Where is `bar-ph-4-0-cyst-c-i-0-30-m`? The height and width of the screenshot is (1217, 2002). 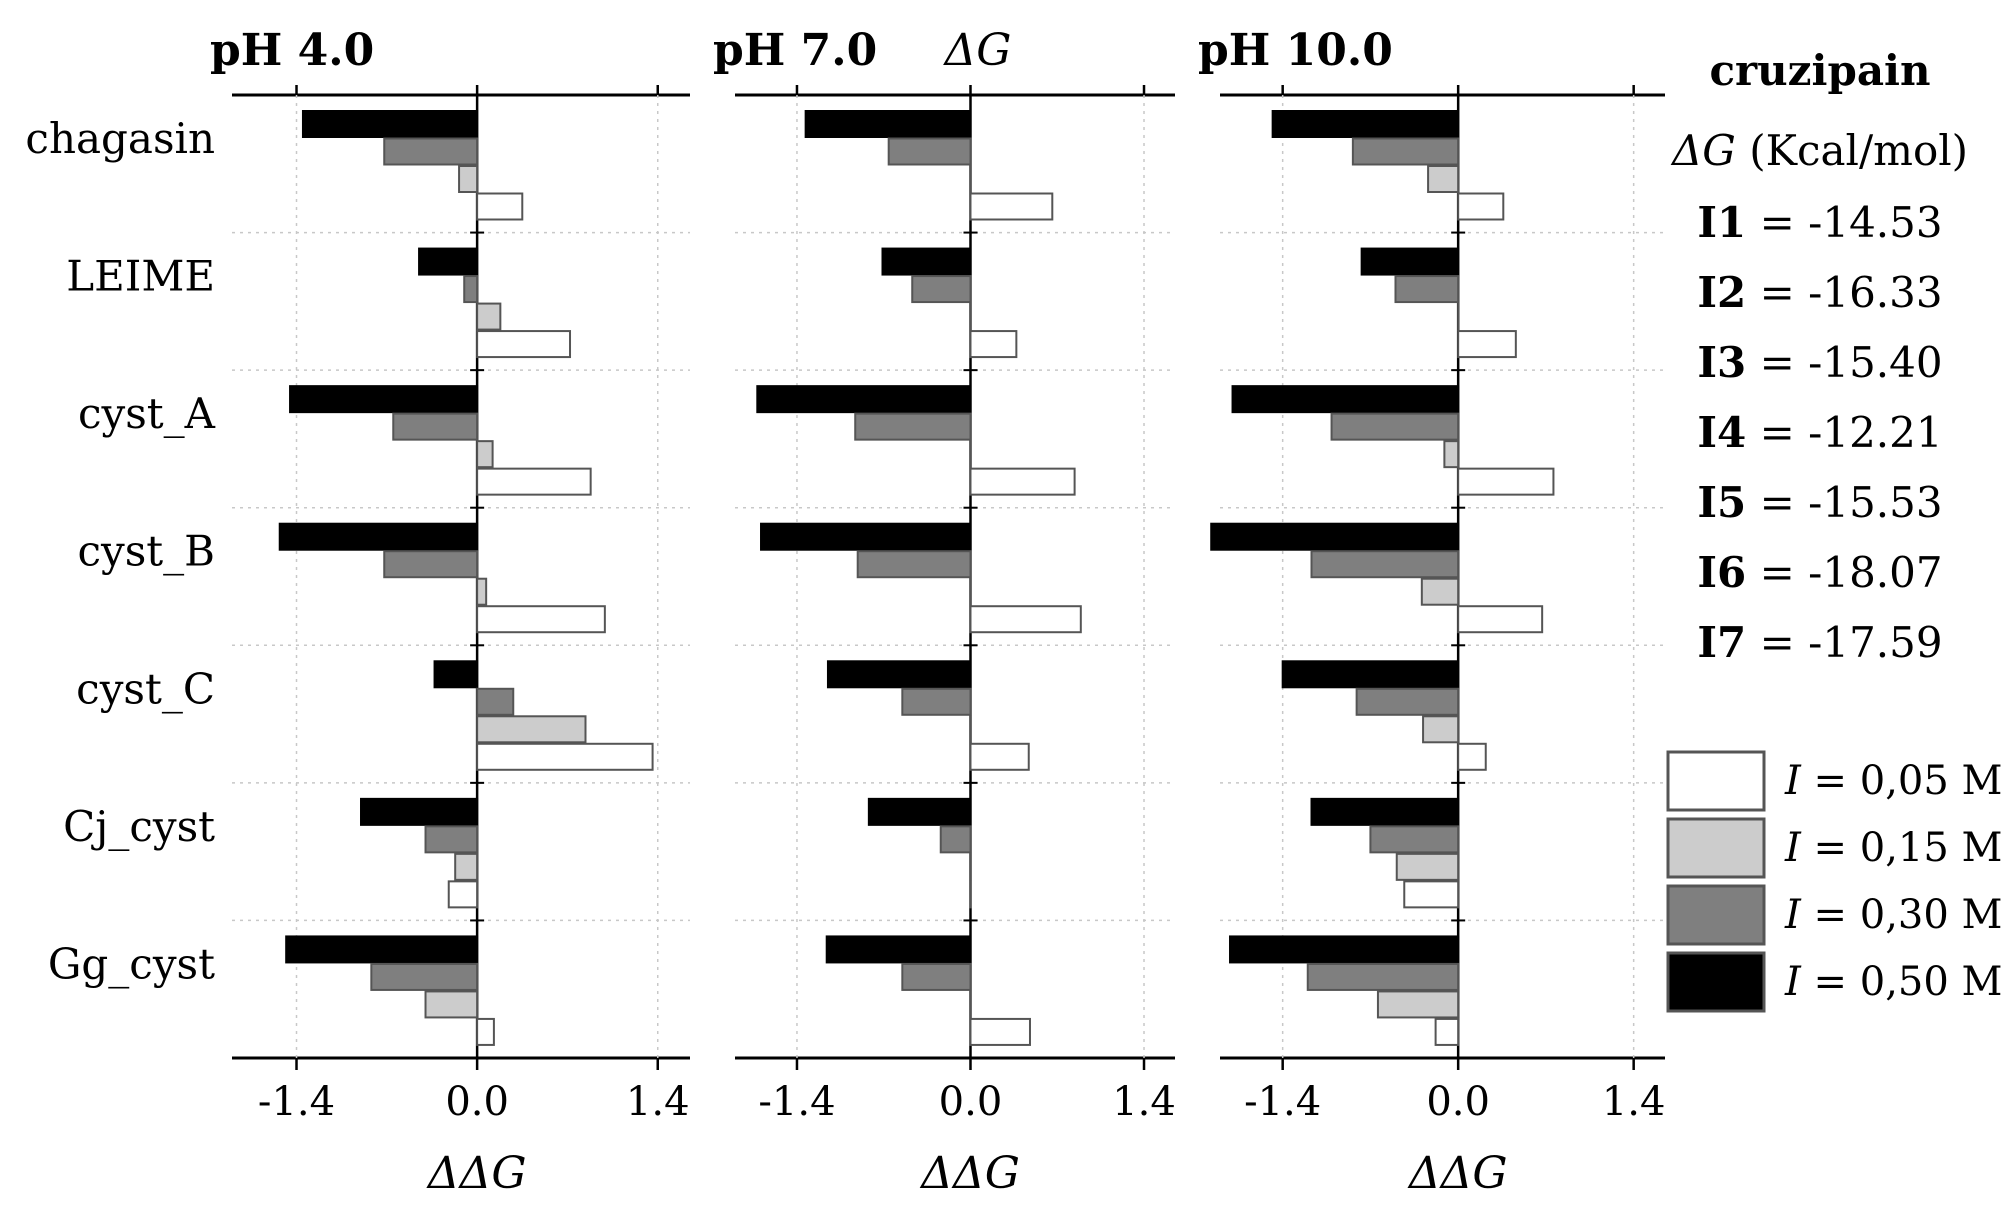
bar-ph-4-0-cyst-c-i-0-30-m is located at coordinates (495, 701).